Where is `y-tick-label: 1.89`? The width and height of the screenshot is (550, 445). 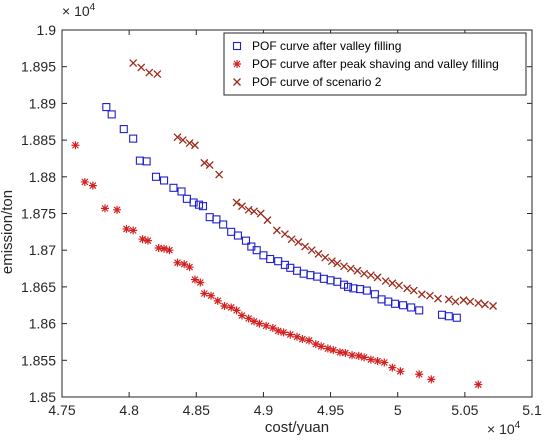
y-tick-label: 1.89 is located at coordinates (42, 103).